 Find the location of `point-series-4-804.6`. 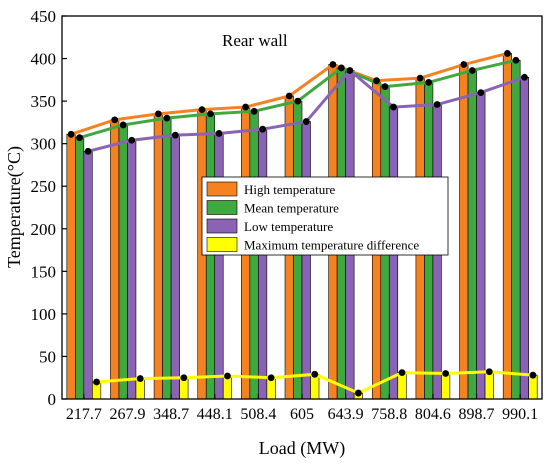

point-series-4-804.6 is located at coordinates (446, 373).